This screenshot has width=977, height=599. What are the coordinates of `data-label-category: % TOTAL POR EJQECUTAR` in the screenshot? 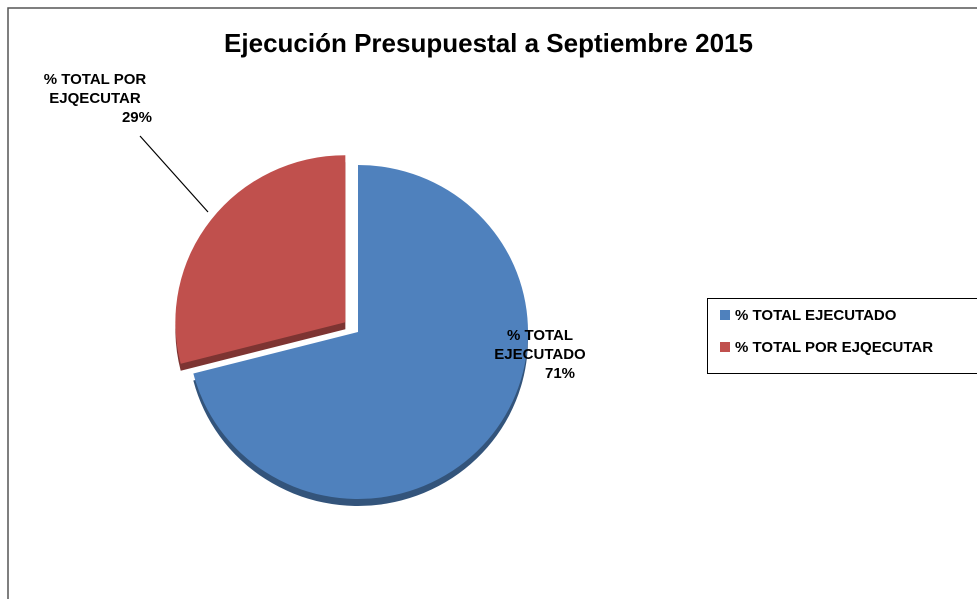 It's located at (95, 89).